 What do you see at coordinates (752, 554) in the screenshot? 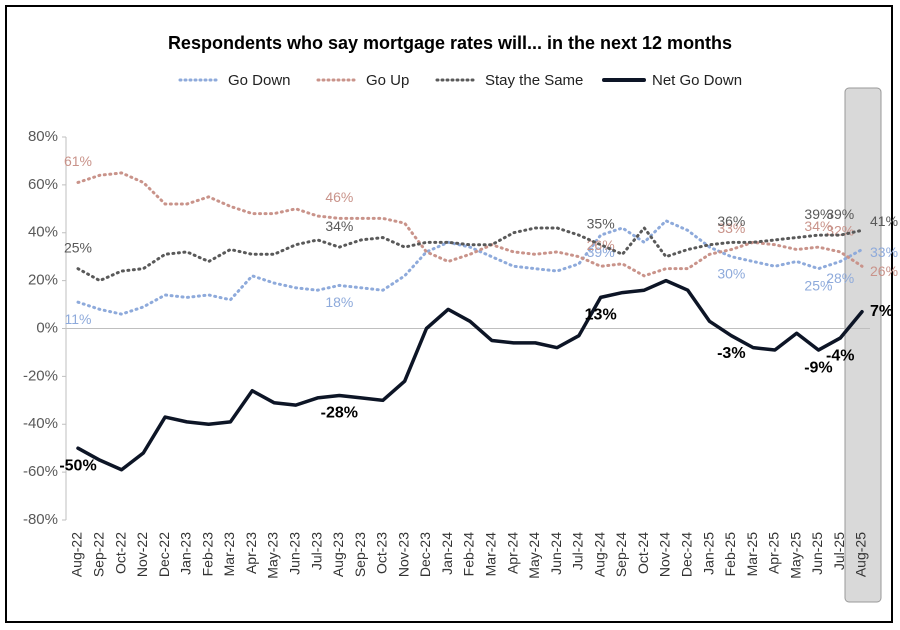
I see `x-tick-label: Mar-25` at bounding box center [752, 554].